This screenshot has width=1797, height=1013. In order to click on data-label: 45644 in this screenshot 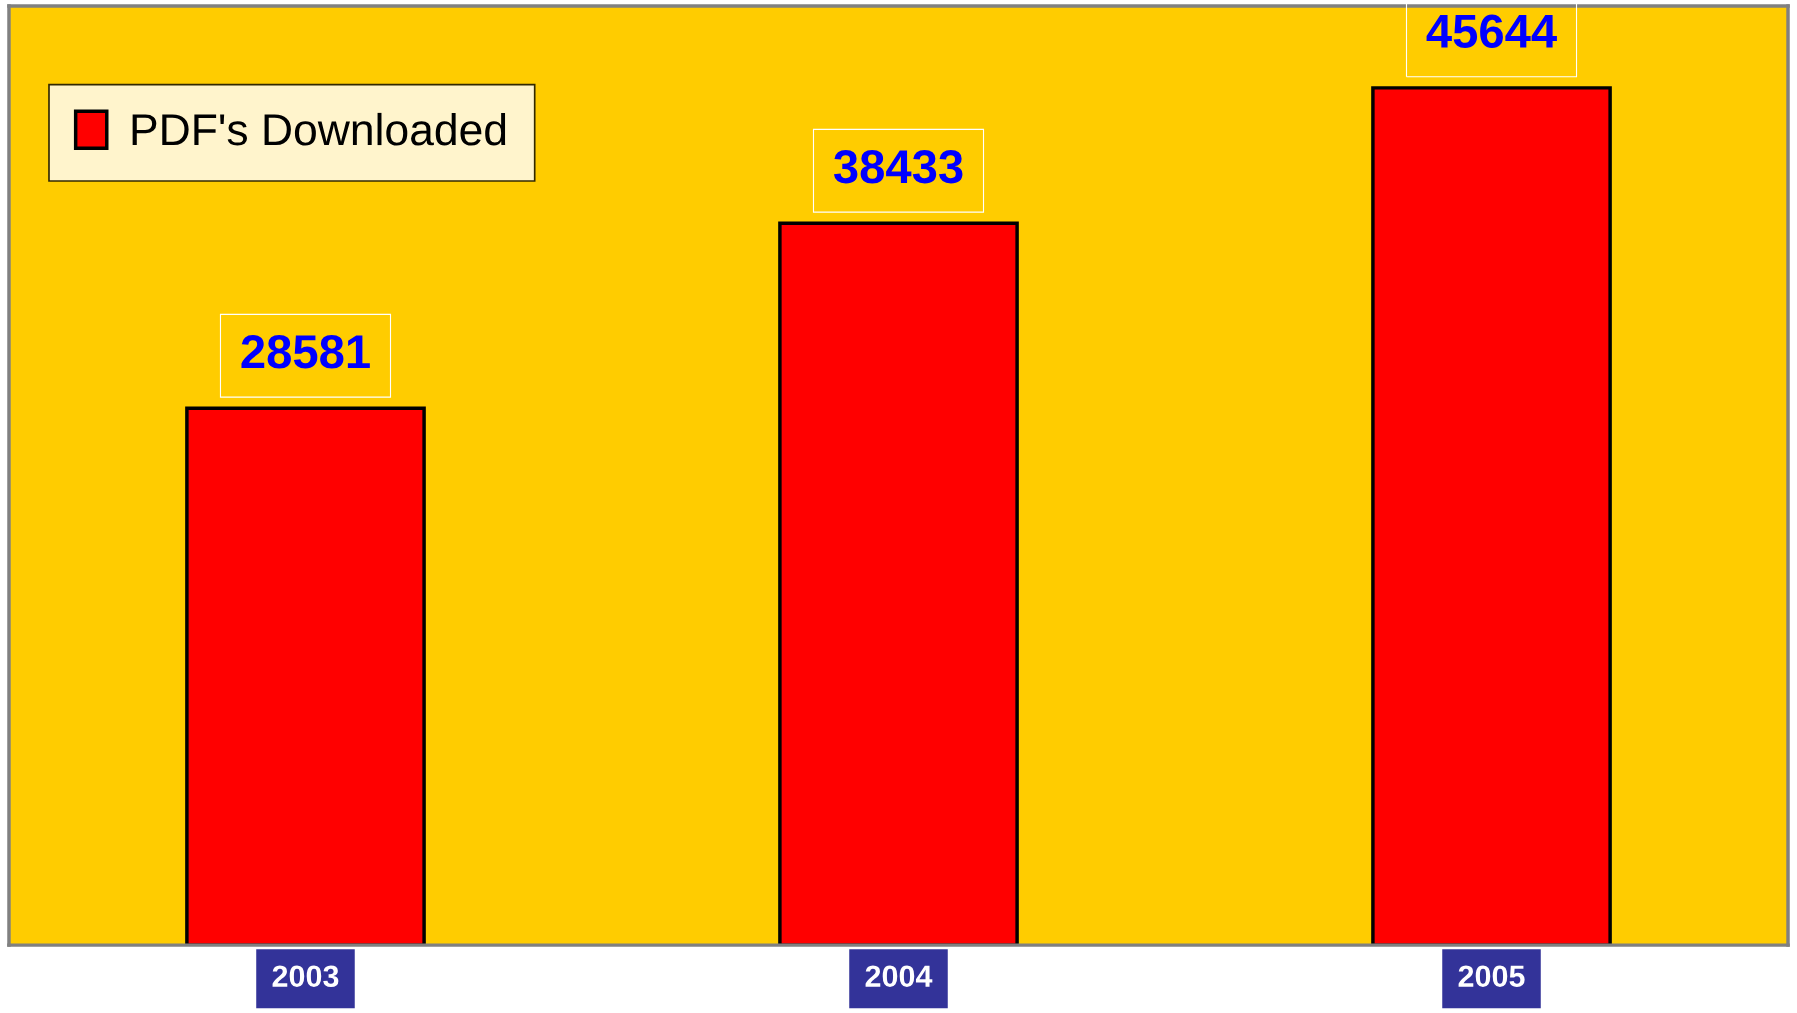, I will do `click(1491, 31)`.